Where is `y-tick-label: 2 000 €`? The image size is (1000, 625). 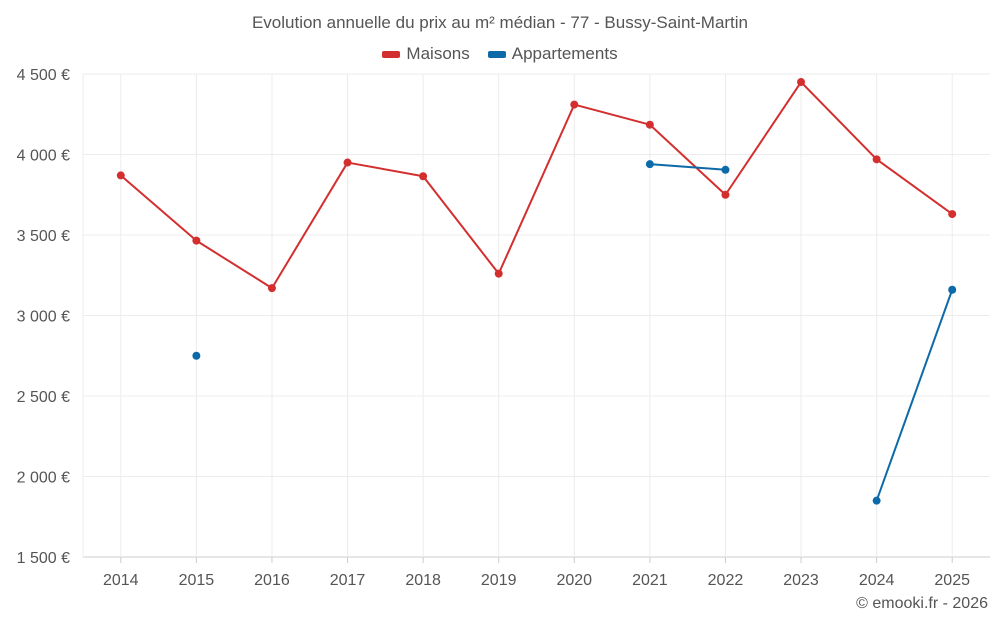 y-tick-label: 2 000 € is located at coordinates (43, 478).